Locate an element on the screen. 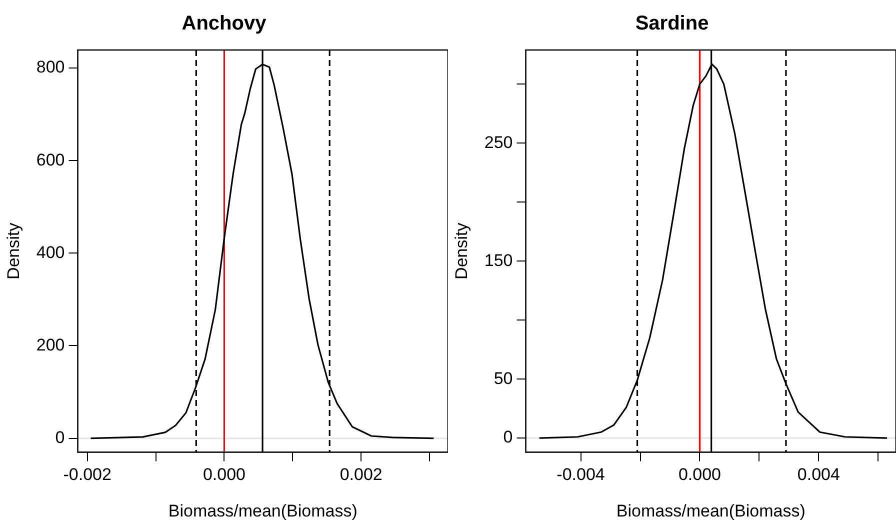 Image resolution: width=896 pixels, height=526 pixels. y-tick-label: 400 is located at coordinates (50, 252).